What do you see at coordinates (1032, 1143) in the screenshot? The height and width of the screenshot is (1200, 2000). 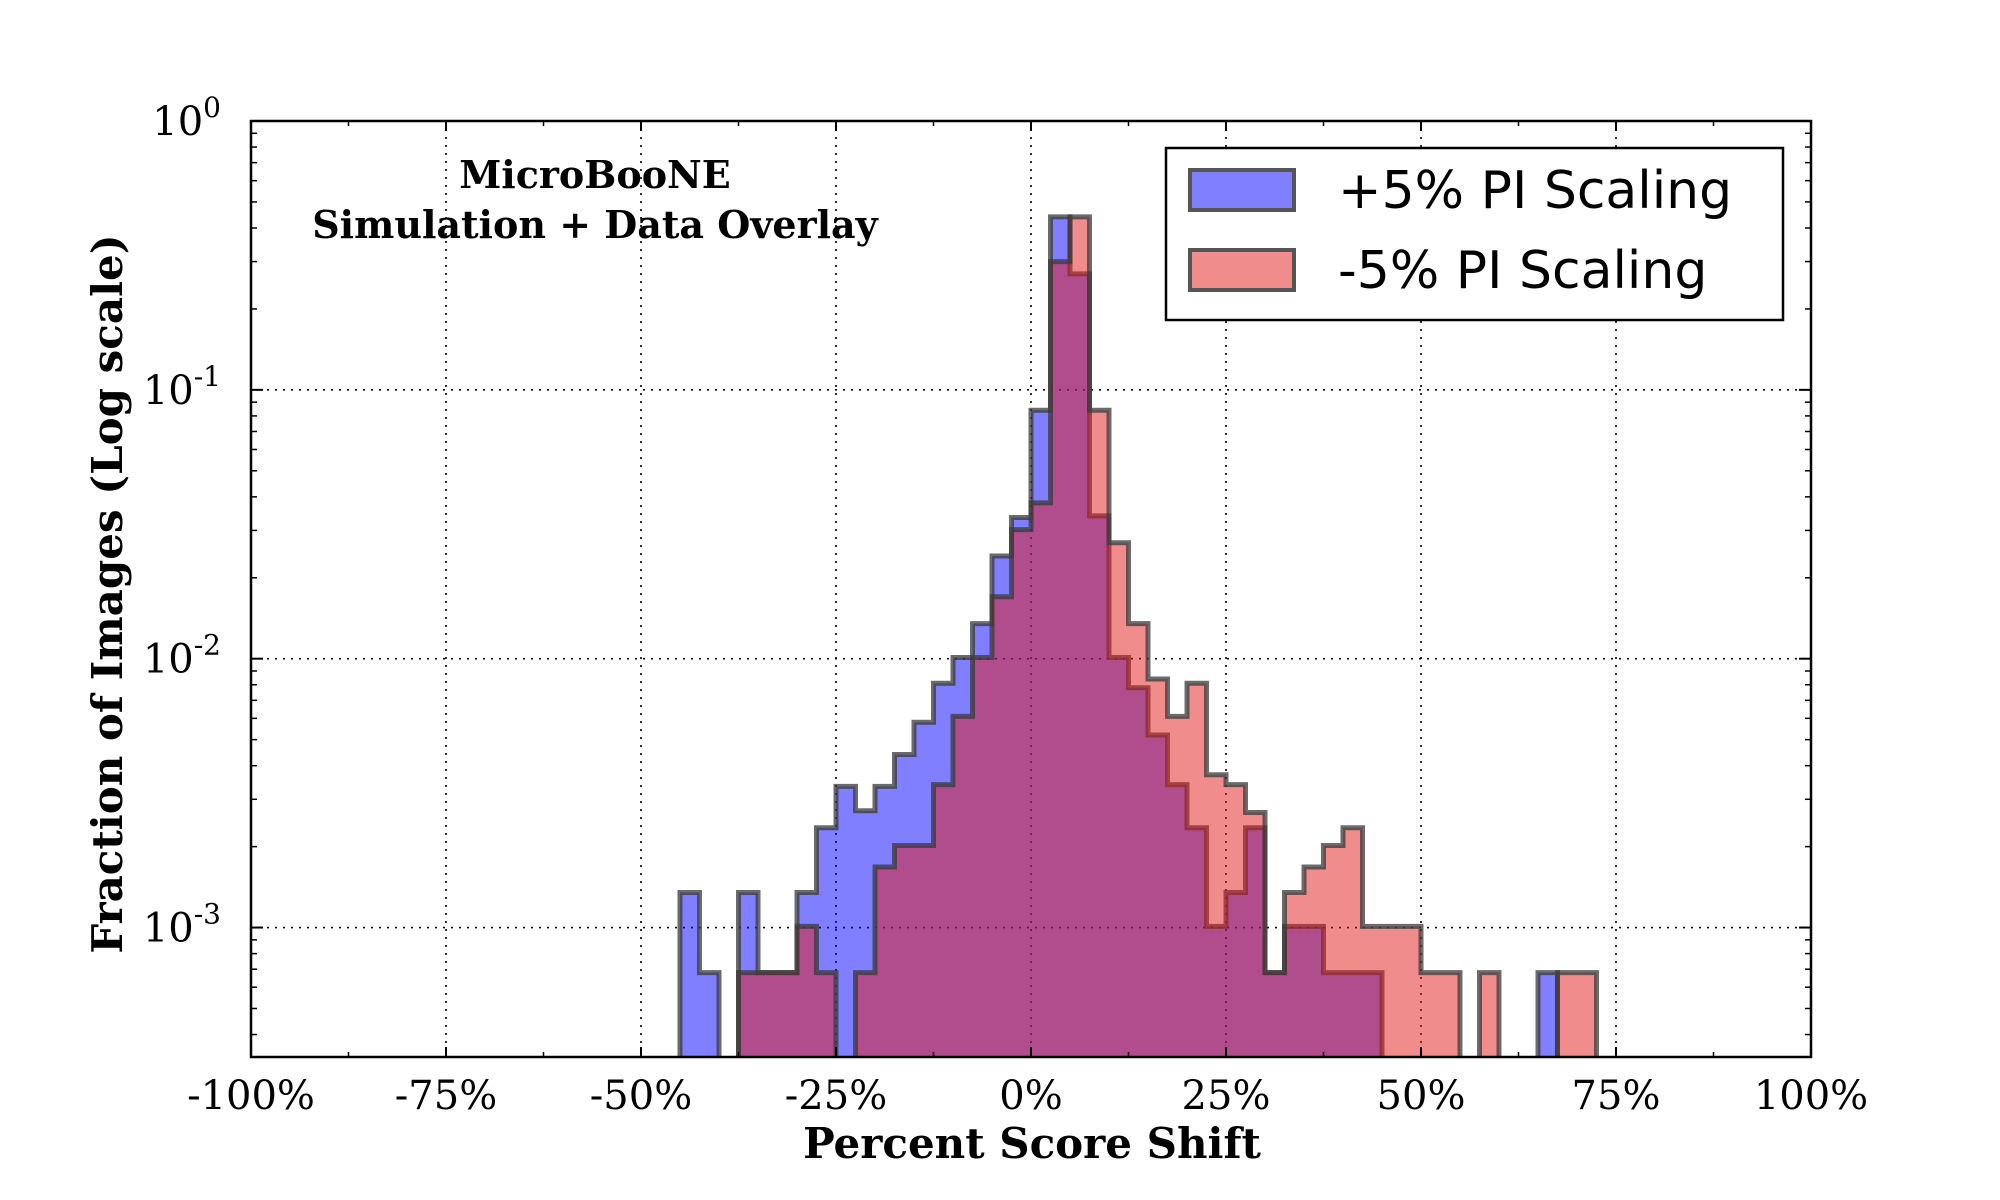 I see `x-axis-title: Percent Score Shift` at bounding box center [1032, 1143].